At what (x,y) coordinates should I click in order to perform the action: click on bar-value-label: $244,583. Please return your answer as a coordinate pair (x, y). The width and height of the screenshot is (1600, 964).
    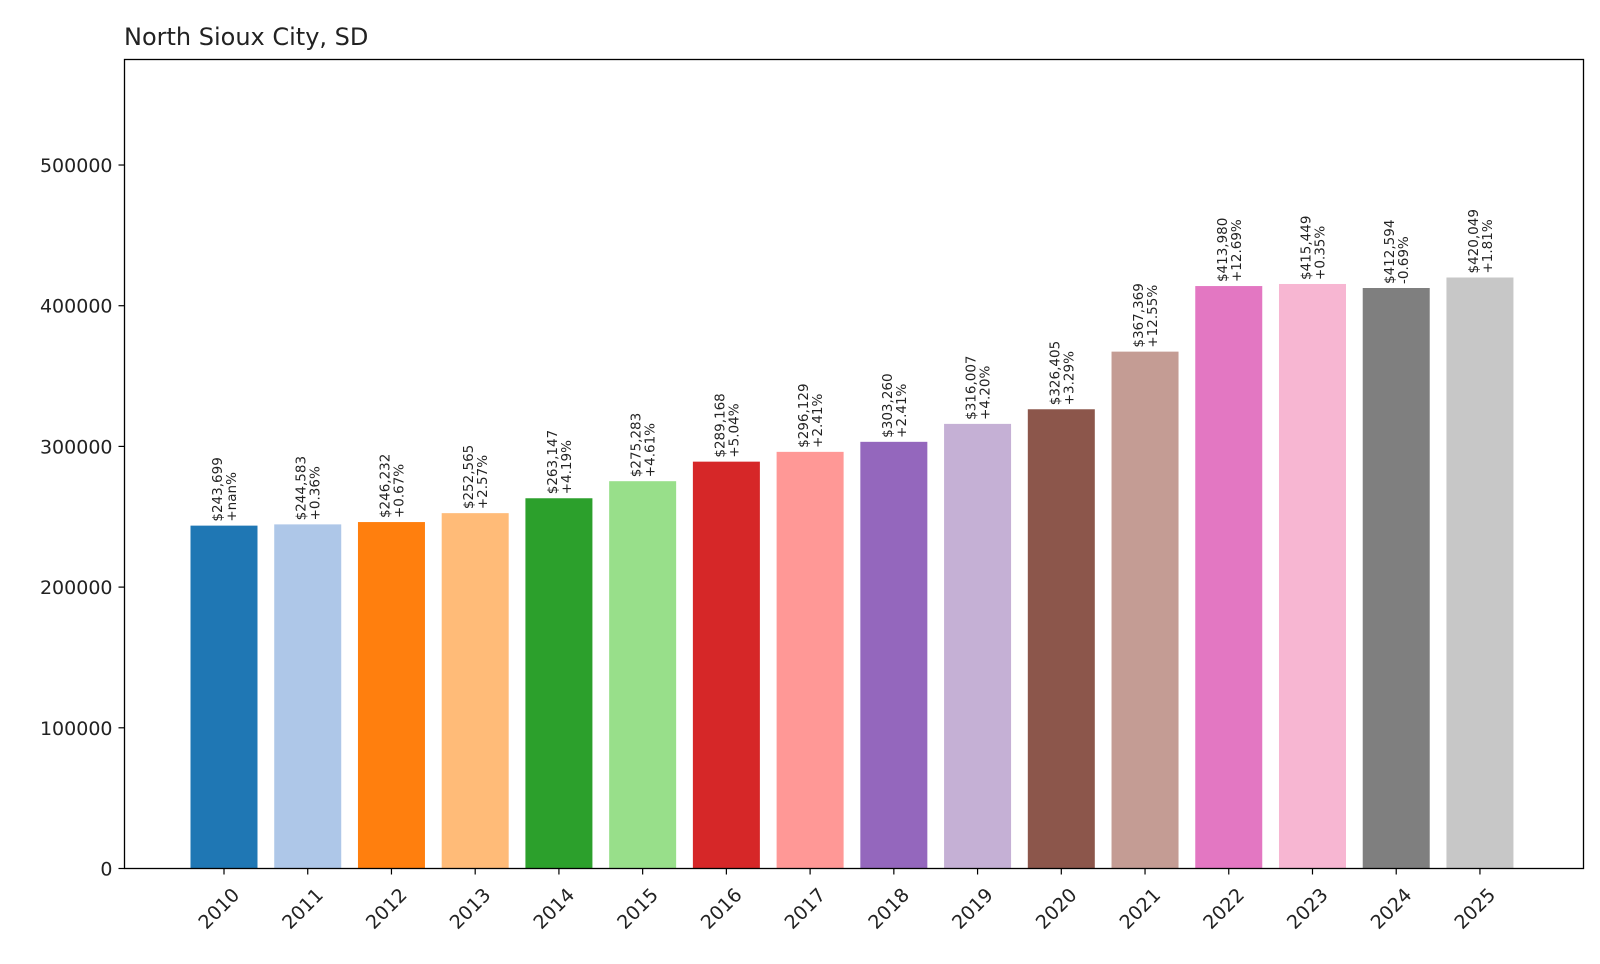
    Looking at the image, I should click on (302, 488).